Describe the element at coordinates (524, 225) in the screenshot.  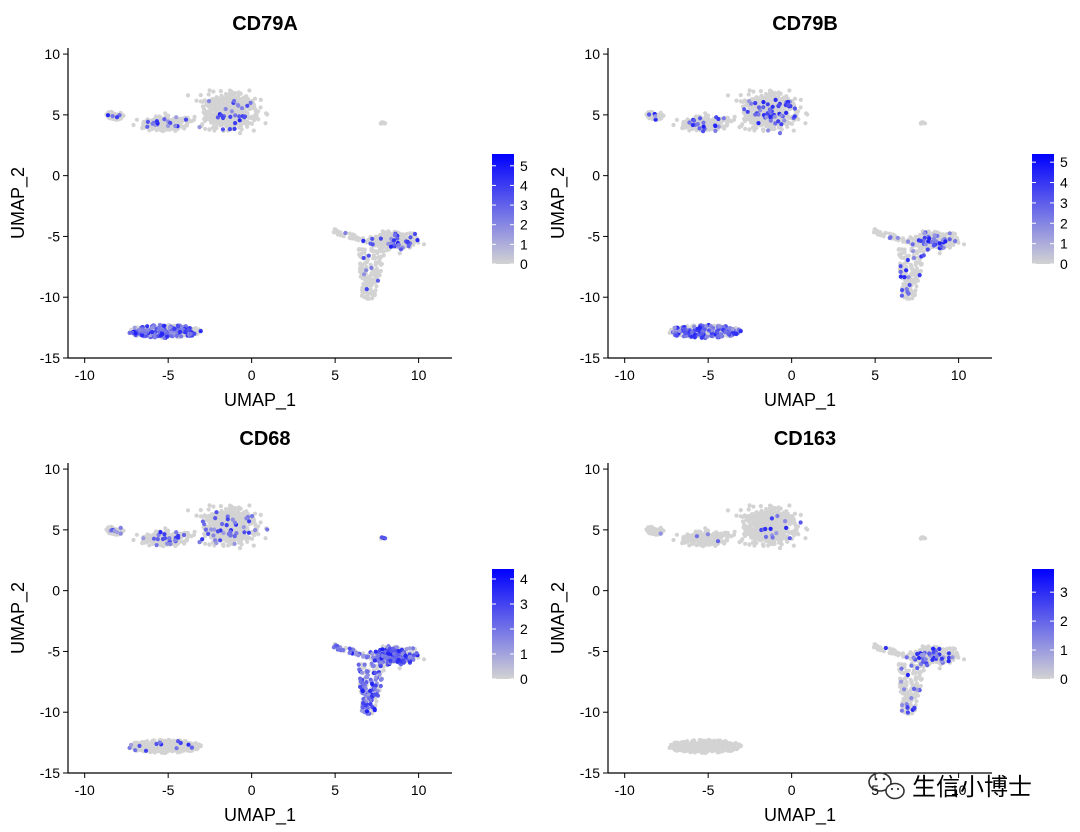
I see `legend-tick-label: 2` at that location.